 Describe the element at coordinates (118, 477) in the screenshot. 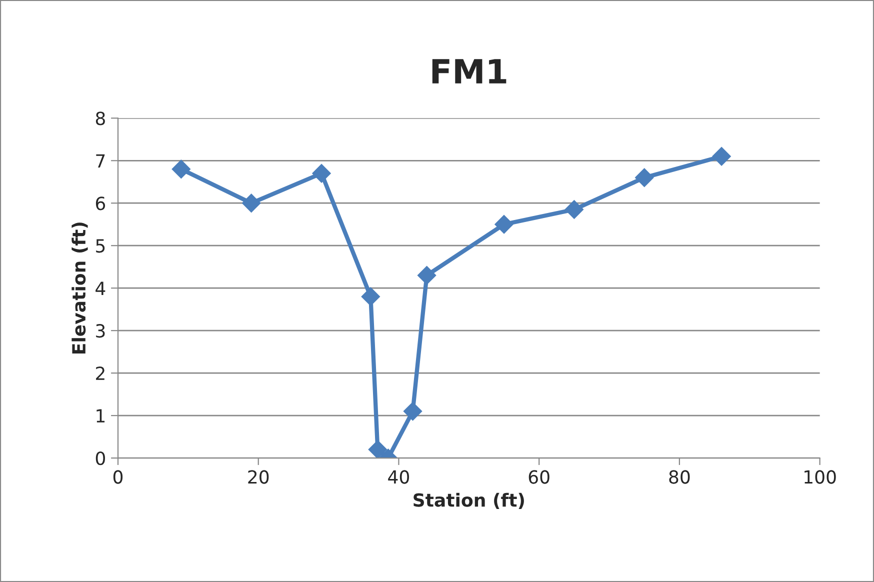

I see `x-tick-label: 0` at that location.